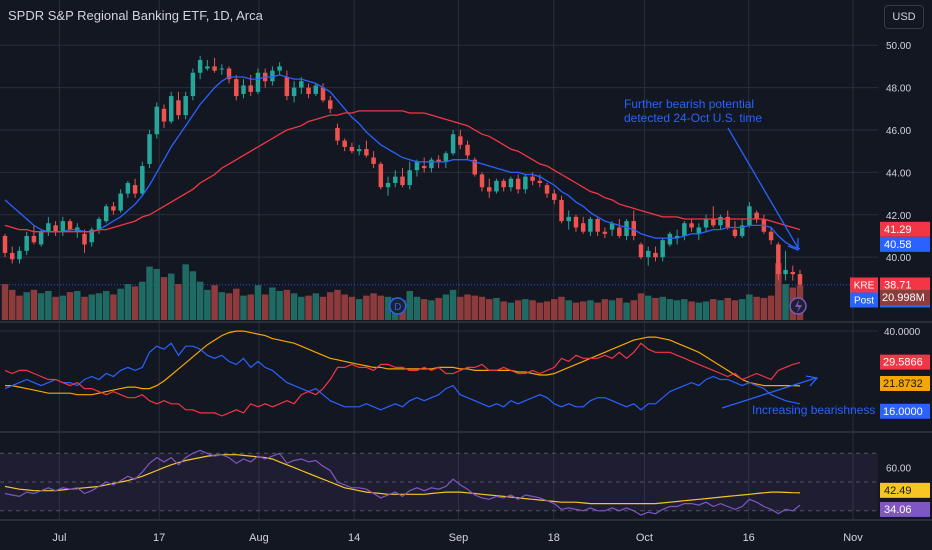 Image resolution: width=932 pixels, height=550 pixels. What do you see at coordinates (259, 538) in the screenshot?
I see `x-tick-label: Aug` at bounding box center [259, 538].